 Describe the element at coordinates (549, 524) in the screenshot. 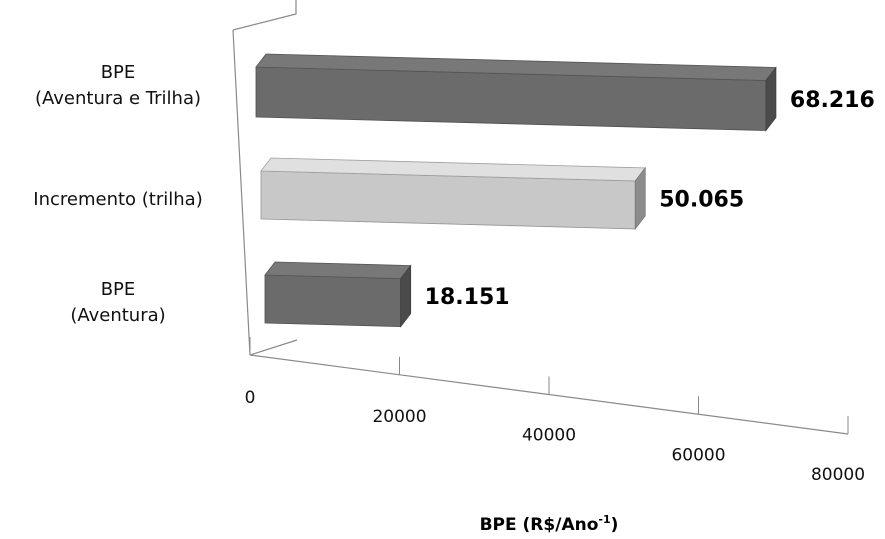

I see `x-axis-title: BPE (R$/Ano-1)` at that location.